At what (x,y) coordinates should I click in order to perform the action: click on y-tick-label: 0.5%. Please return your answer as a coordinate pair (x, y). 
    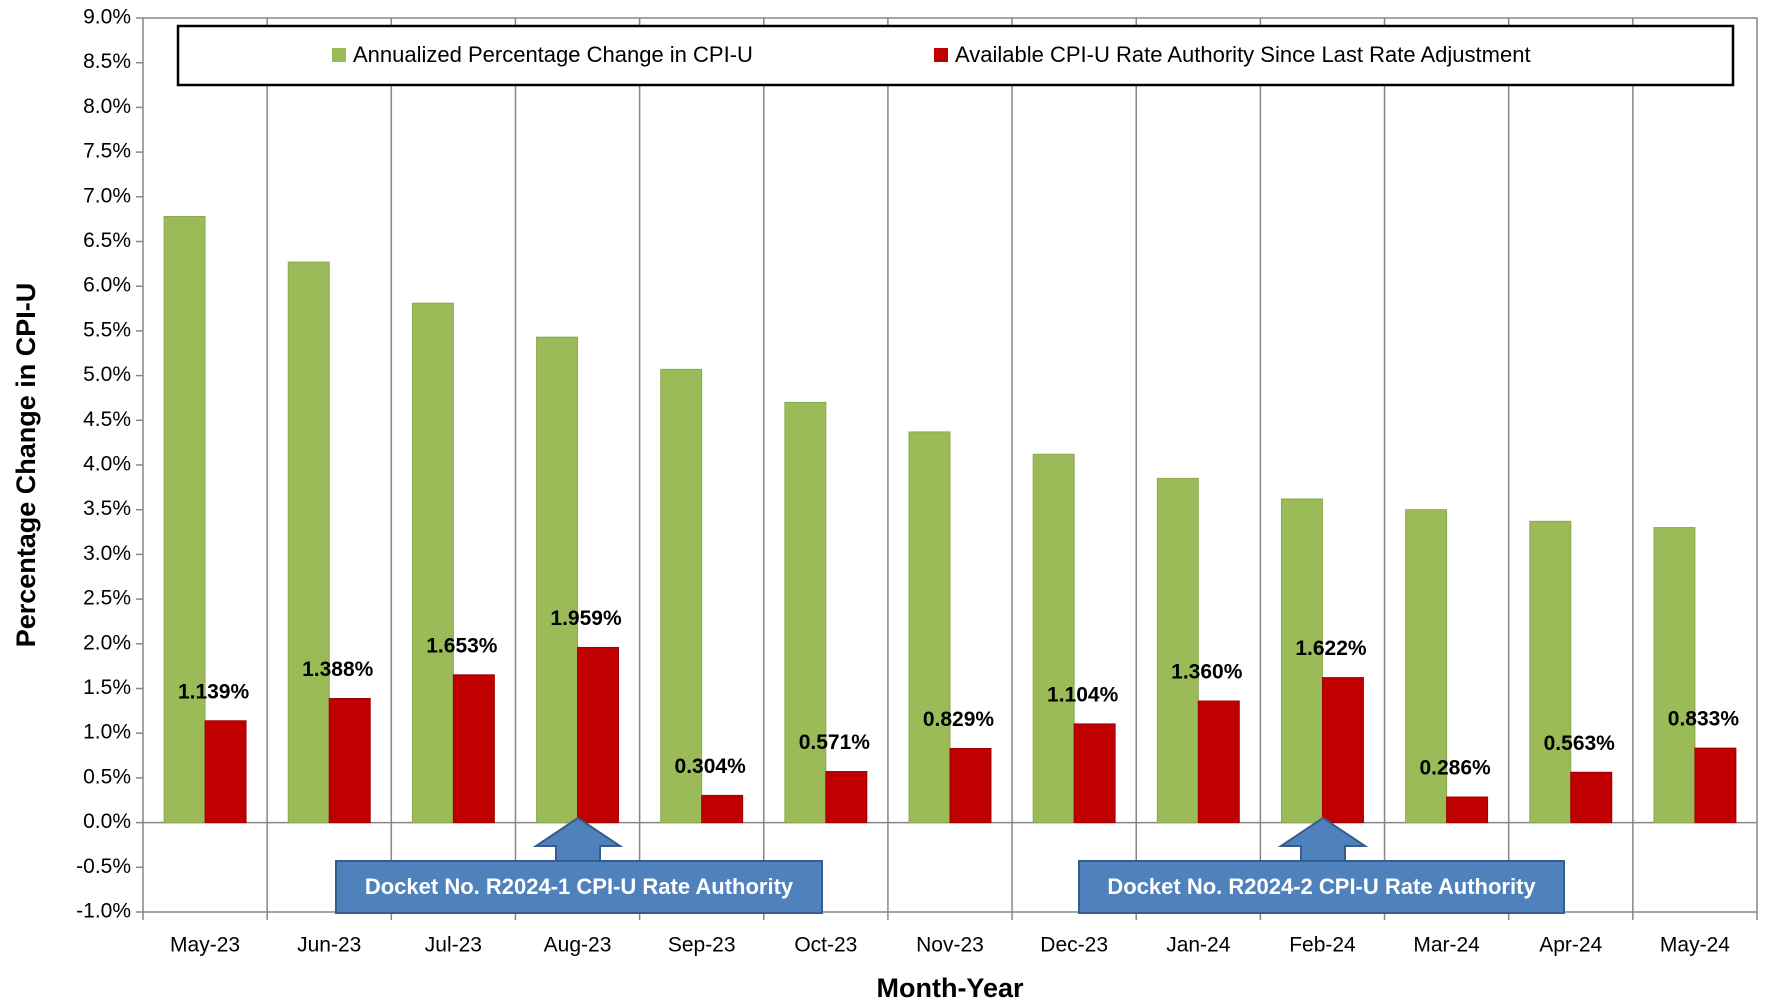
    Looking at the image, I should click on (107, 776).